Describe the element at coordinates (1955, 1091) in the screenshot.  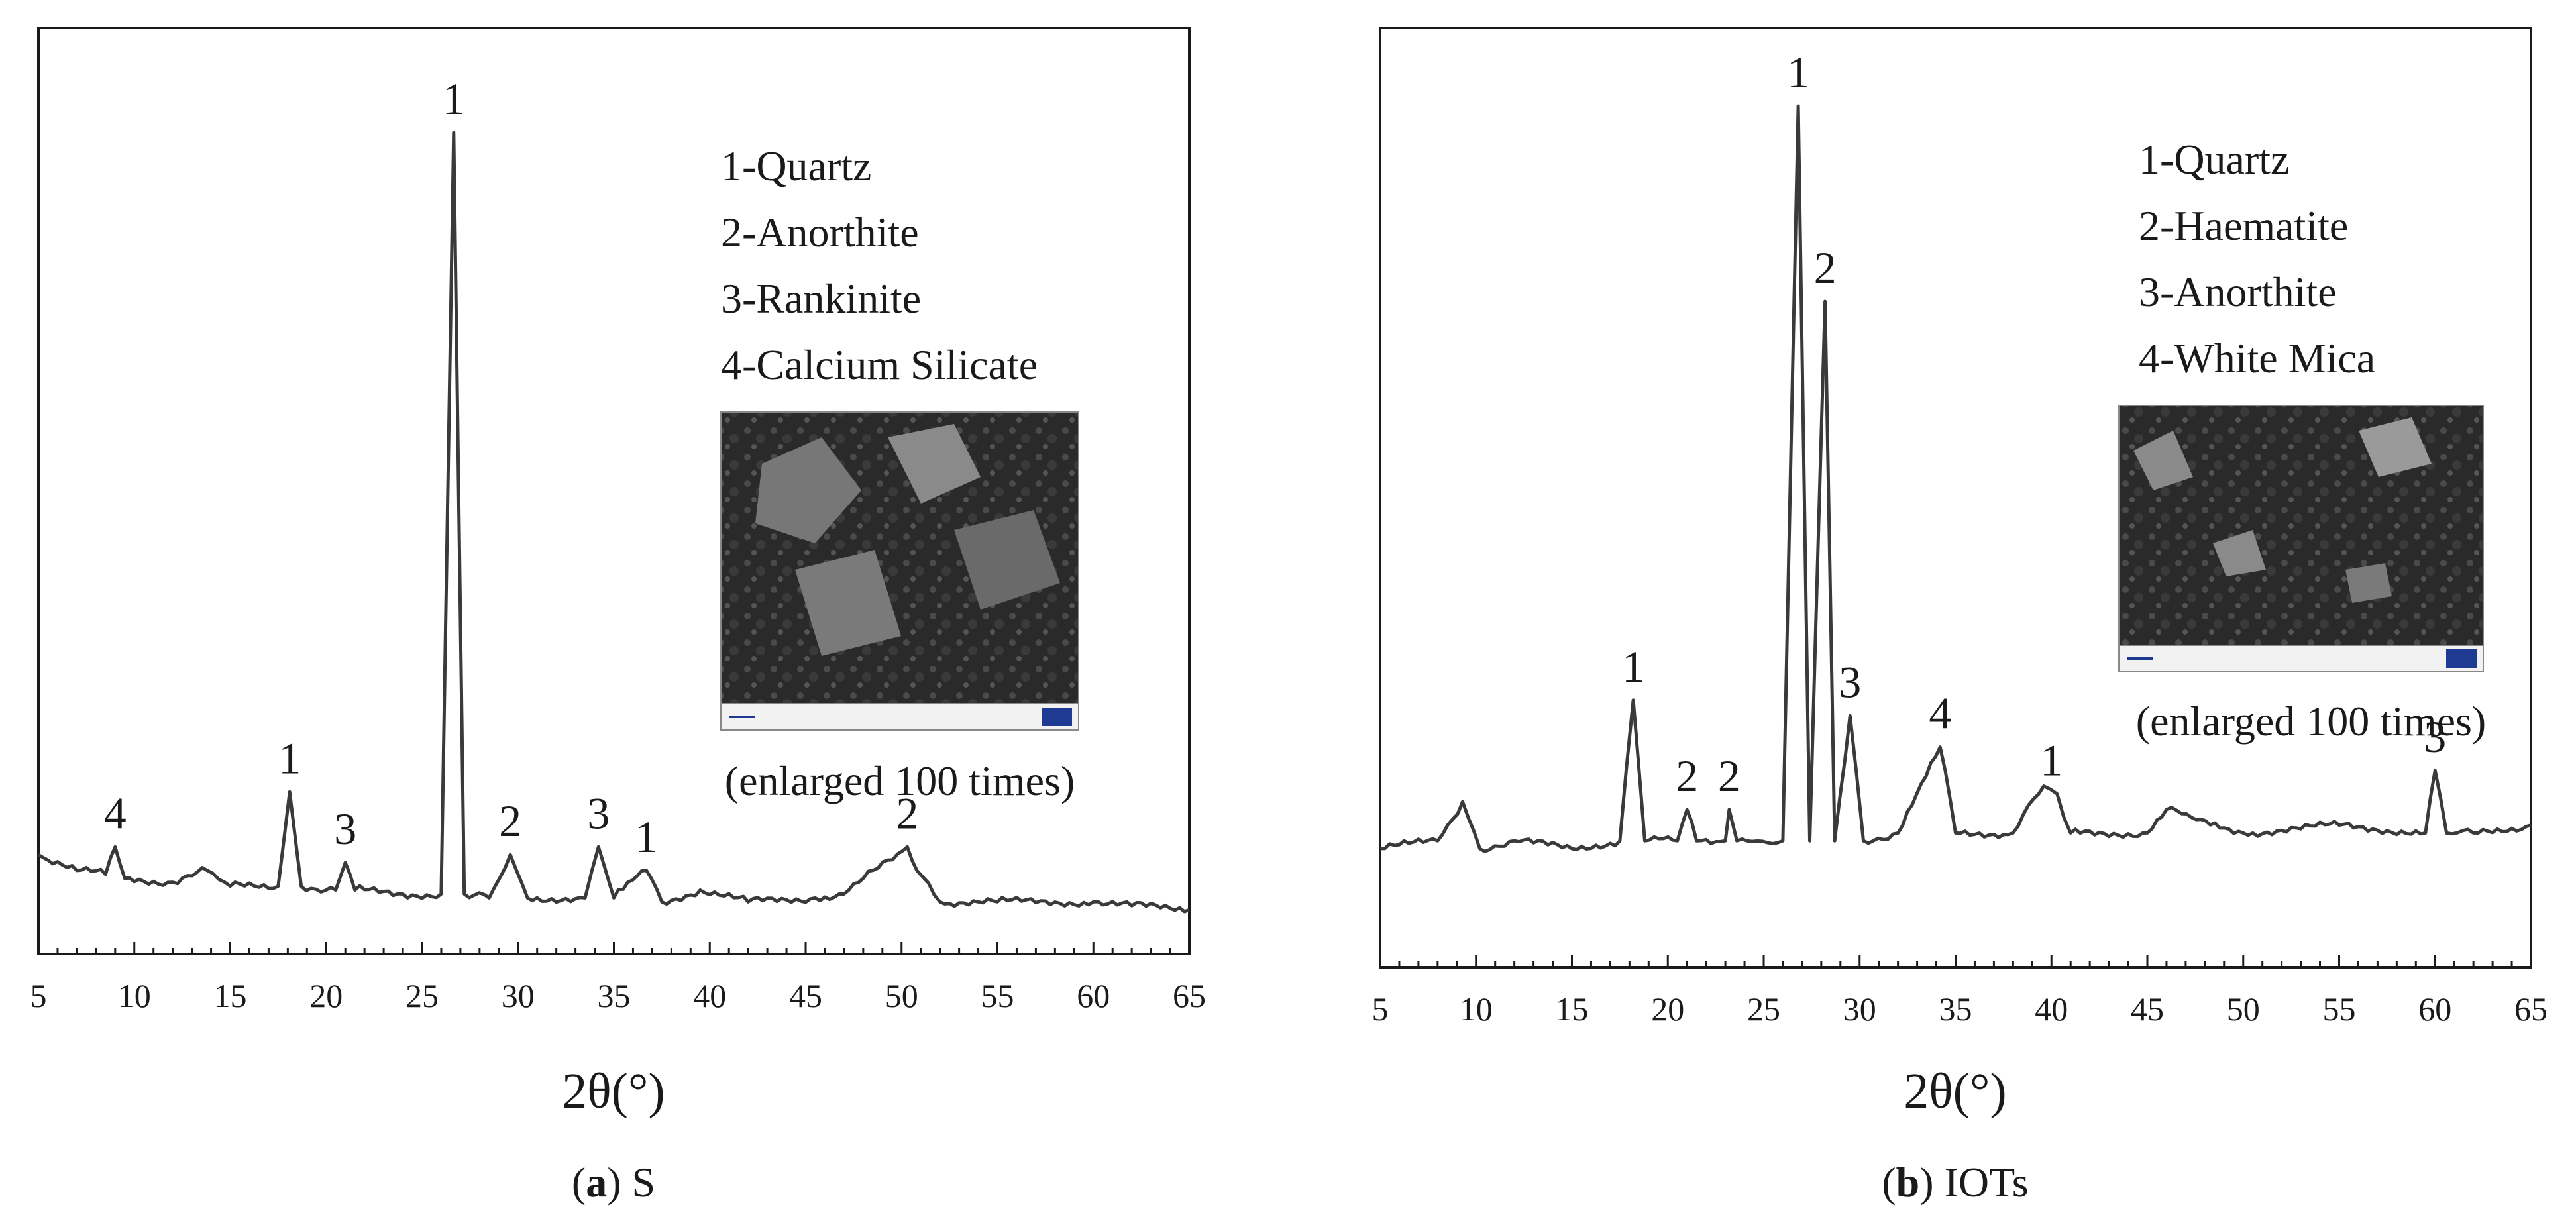
I see `panel-b-x-axis-title: 2θ(°)` at that location.